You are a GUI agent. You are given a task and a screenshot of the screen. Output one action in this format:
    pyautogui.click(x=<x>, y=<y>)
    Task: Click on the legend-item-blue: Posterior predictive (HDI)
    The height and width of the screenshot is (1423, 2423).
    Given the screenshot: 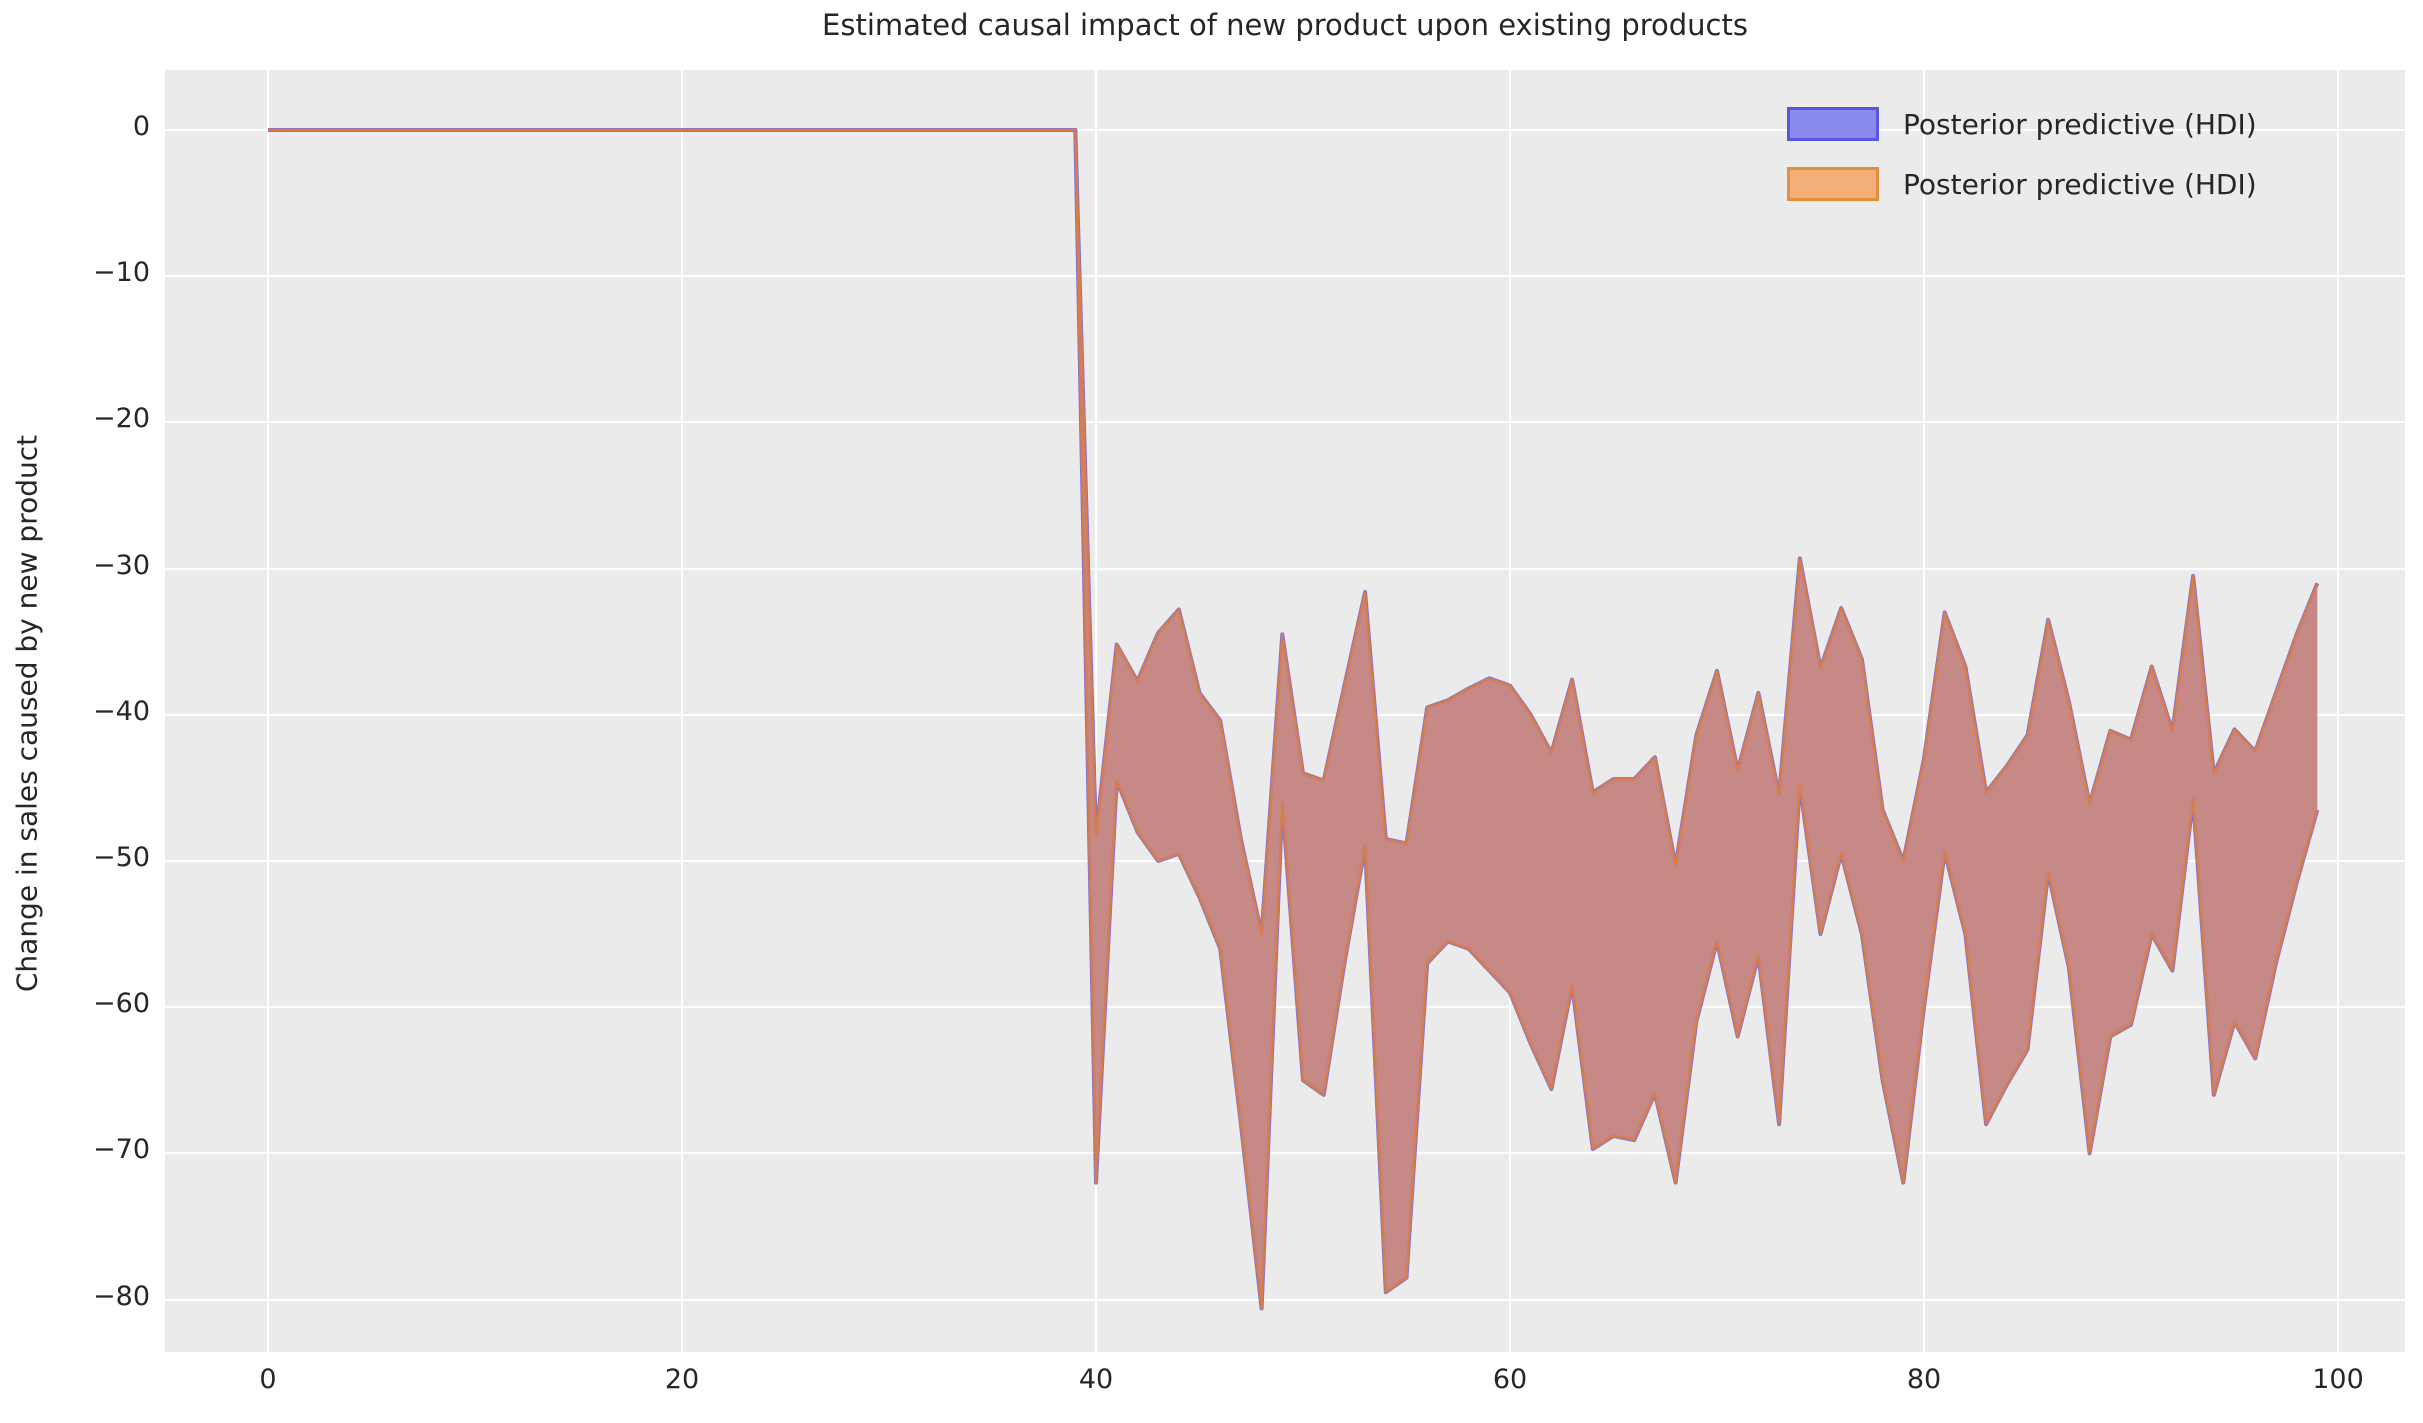 What is the action you would take?
    pyautogui.click(x=2022, y=124)
    